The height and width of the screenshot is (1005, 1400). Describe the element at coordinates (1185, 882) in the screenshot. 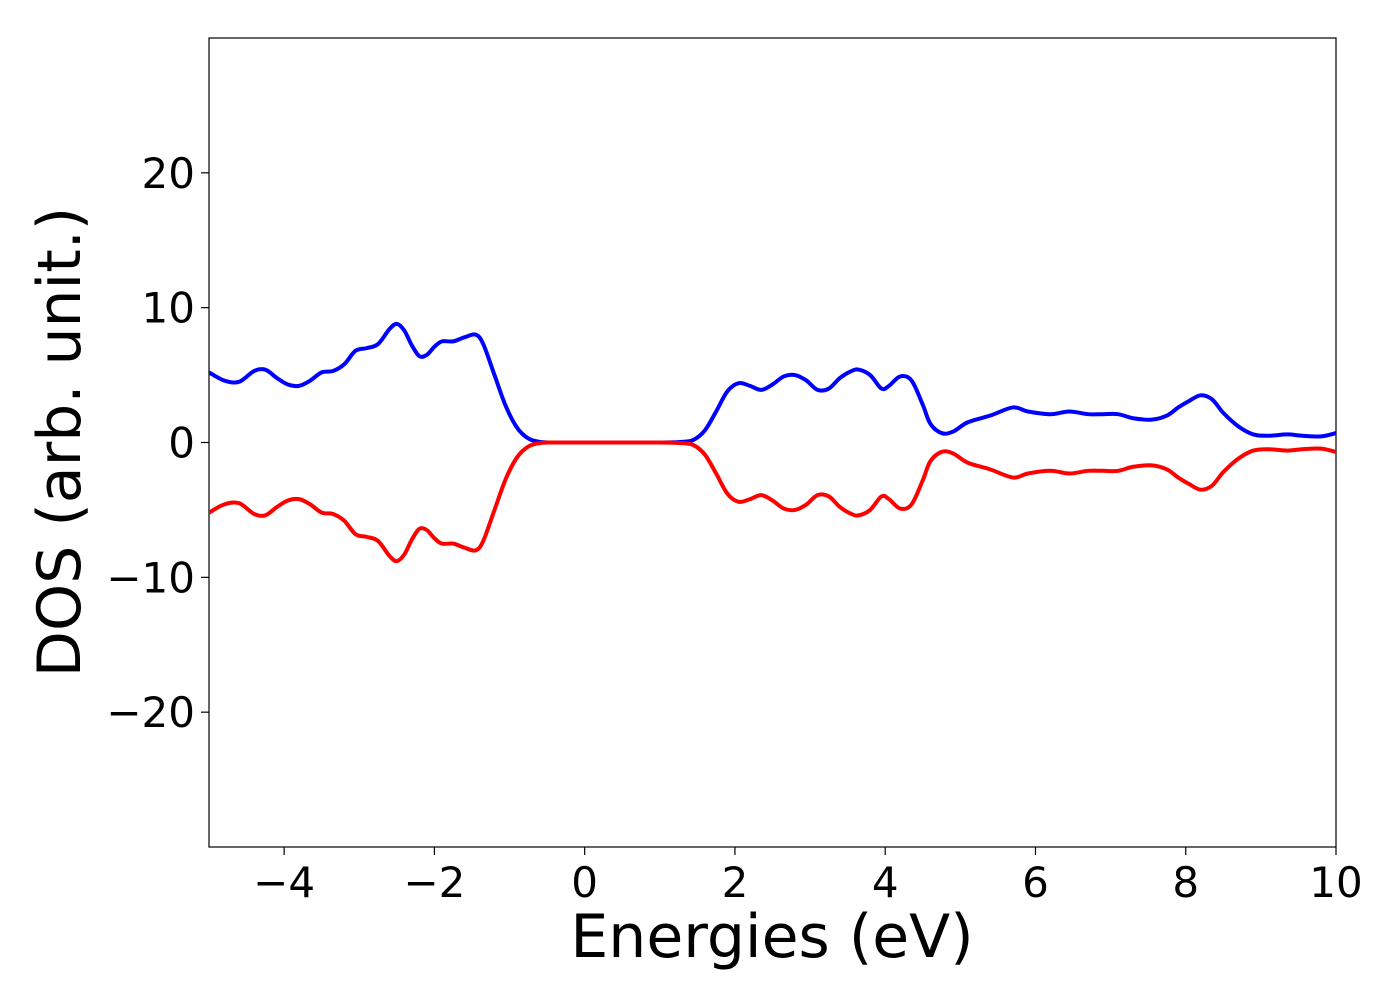

I see `x-tick-label: 8` at that location.